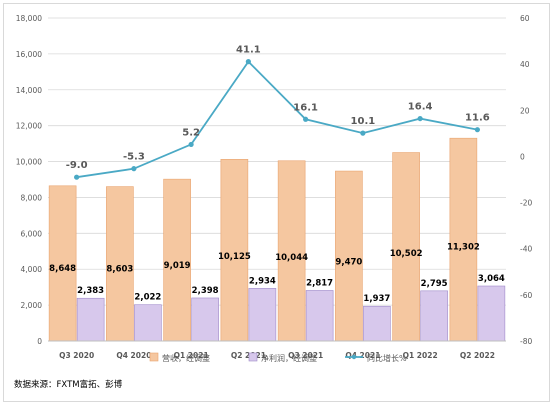  Describe the element at coordinates (77, 165) in the screenshot. I see `growth-data-label: -9.0` at that location.